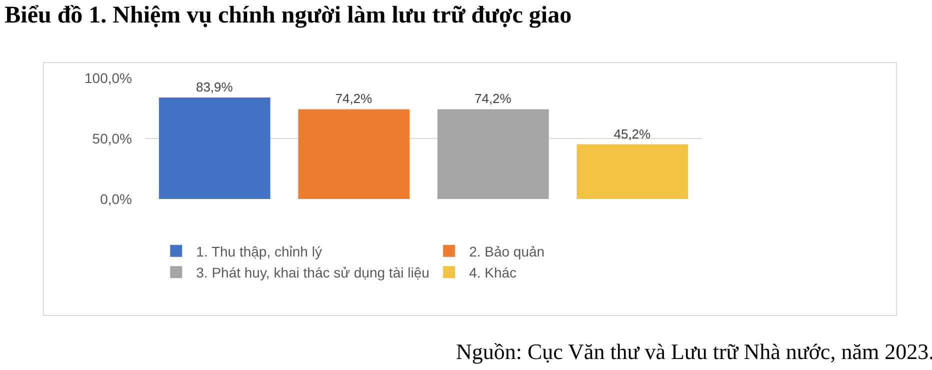 This screenshot has height=370, width=932. What do you see at coordinates (259, 251) in the screenshot?
I see `legend-label: 1. Thu thập, chỉnh lý` at bounding box center [259, 251].